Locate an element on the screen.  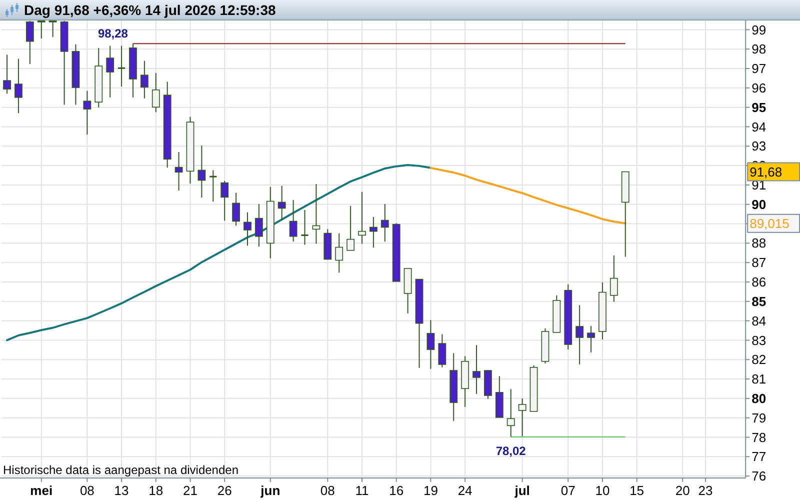
y-tick-label: 83 is located at coordinates (759, 340).